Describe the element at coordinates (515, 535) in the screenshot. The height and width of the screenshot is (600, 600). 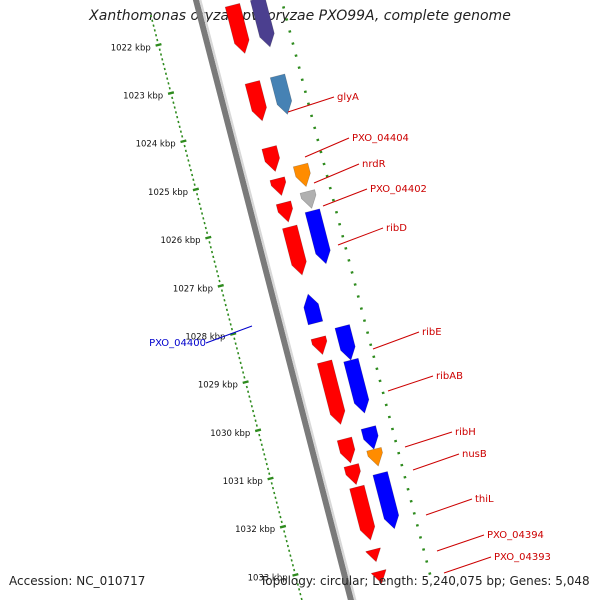
I see `gene-label: PXO_04394` at that location.